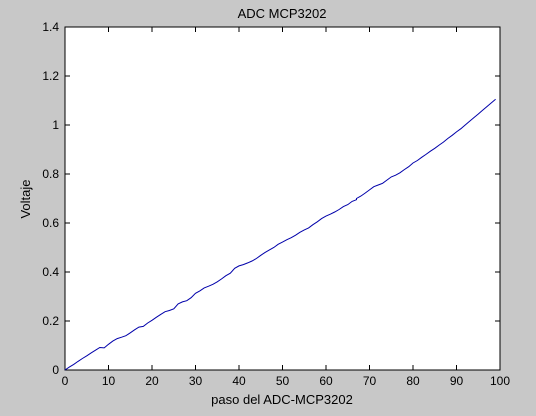 The height and width of the screenshot is (416, 536). What do you see at coordinates (55, 125) in the screenshot?
I see `y-tick-label: 1` at bounding box center [55, 125].